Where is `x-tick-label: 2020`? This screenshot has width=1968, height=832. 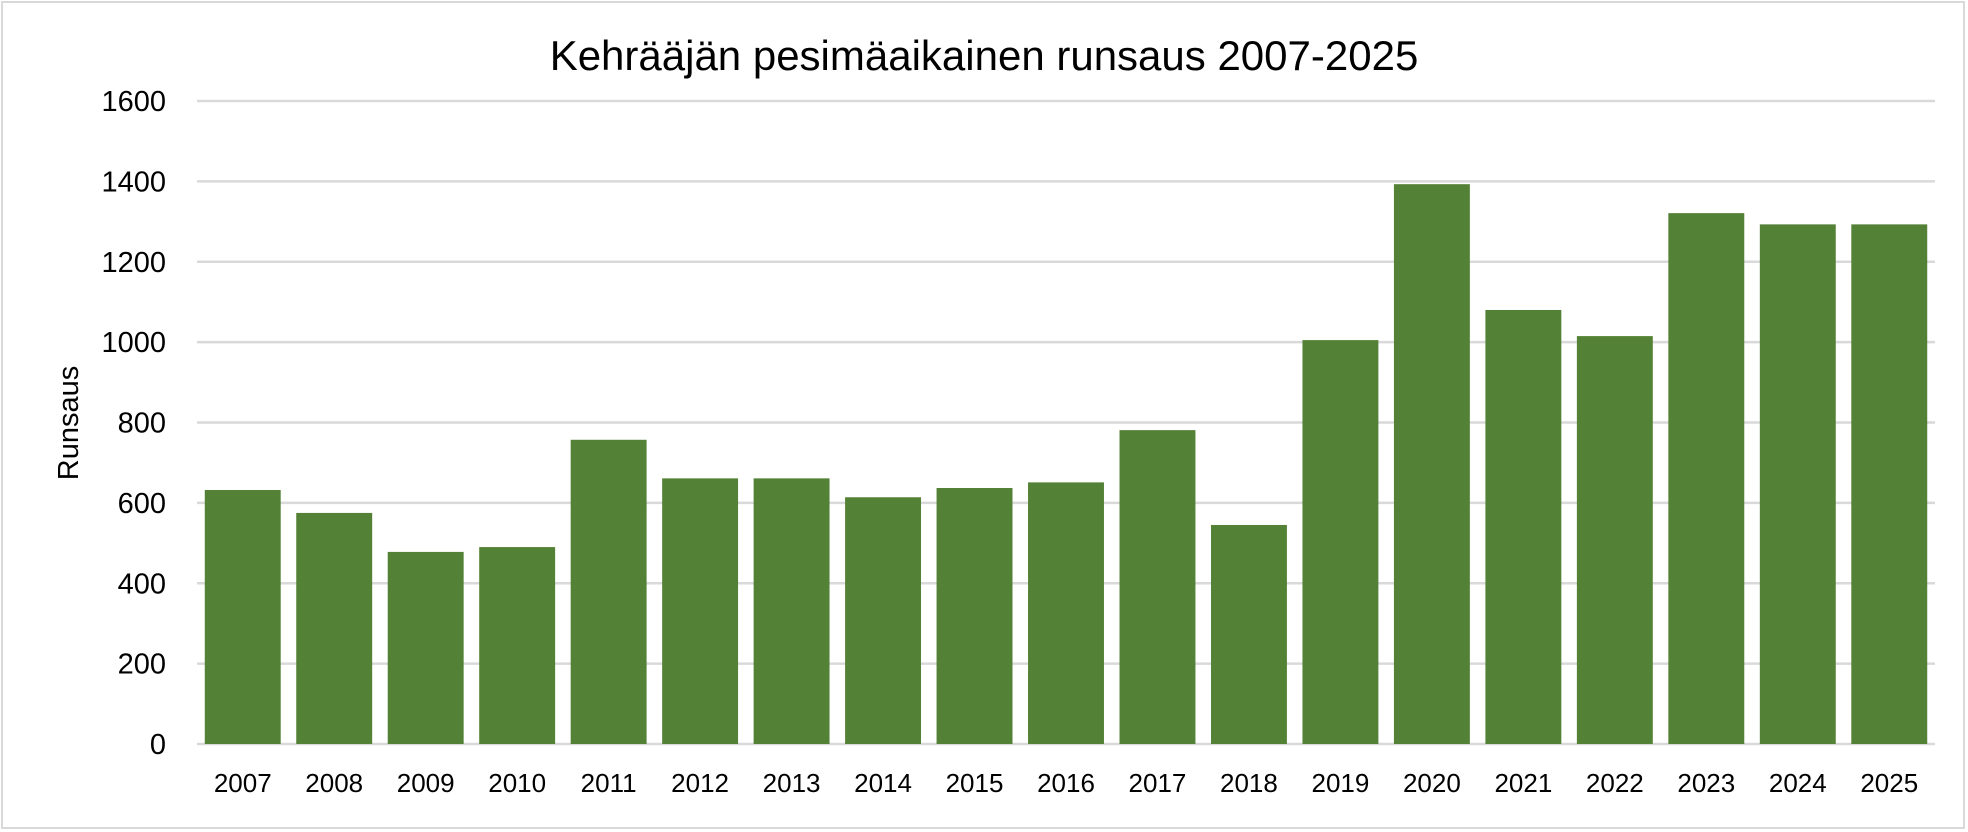 x-tick-label: 2020 is located at coordinates (1432, 783).